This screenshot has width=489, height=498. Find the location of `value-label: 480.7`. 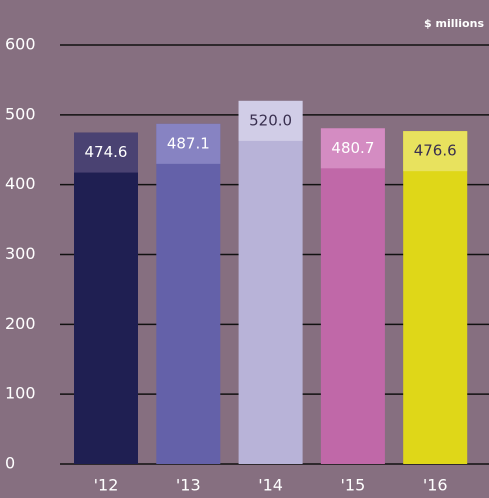

value-label: 480.7 is located at coordinates (352, 148).